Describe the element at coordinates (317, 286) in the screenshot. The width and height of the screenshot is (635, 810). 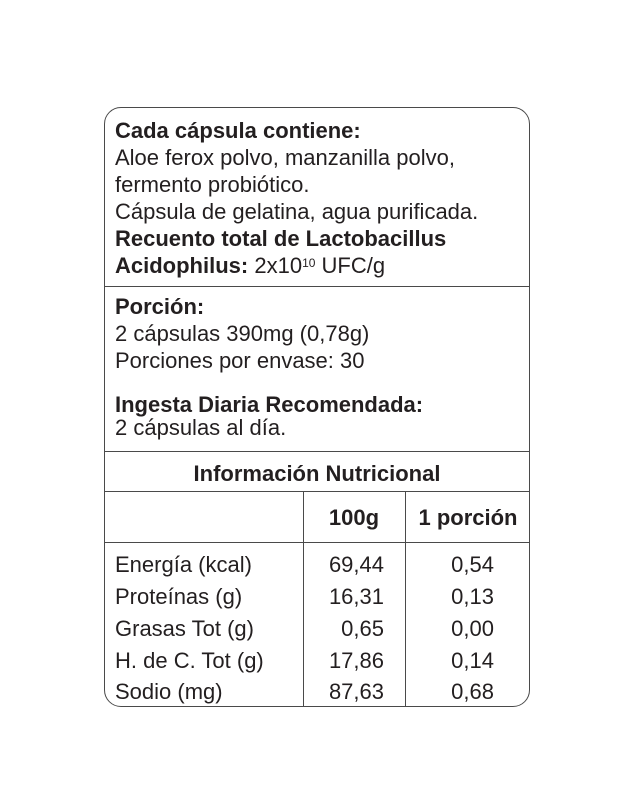
I see `divider-ingredients` at that location.